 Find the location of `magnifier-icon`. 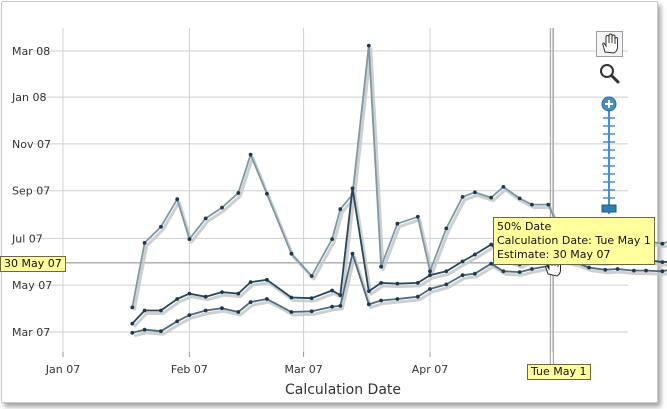

magnifier-icon is located at coordinates (610, 74).